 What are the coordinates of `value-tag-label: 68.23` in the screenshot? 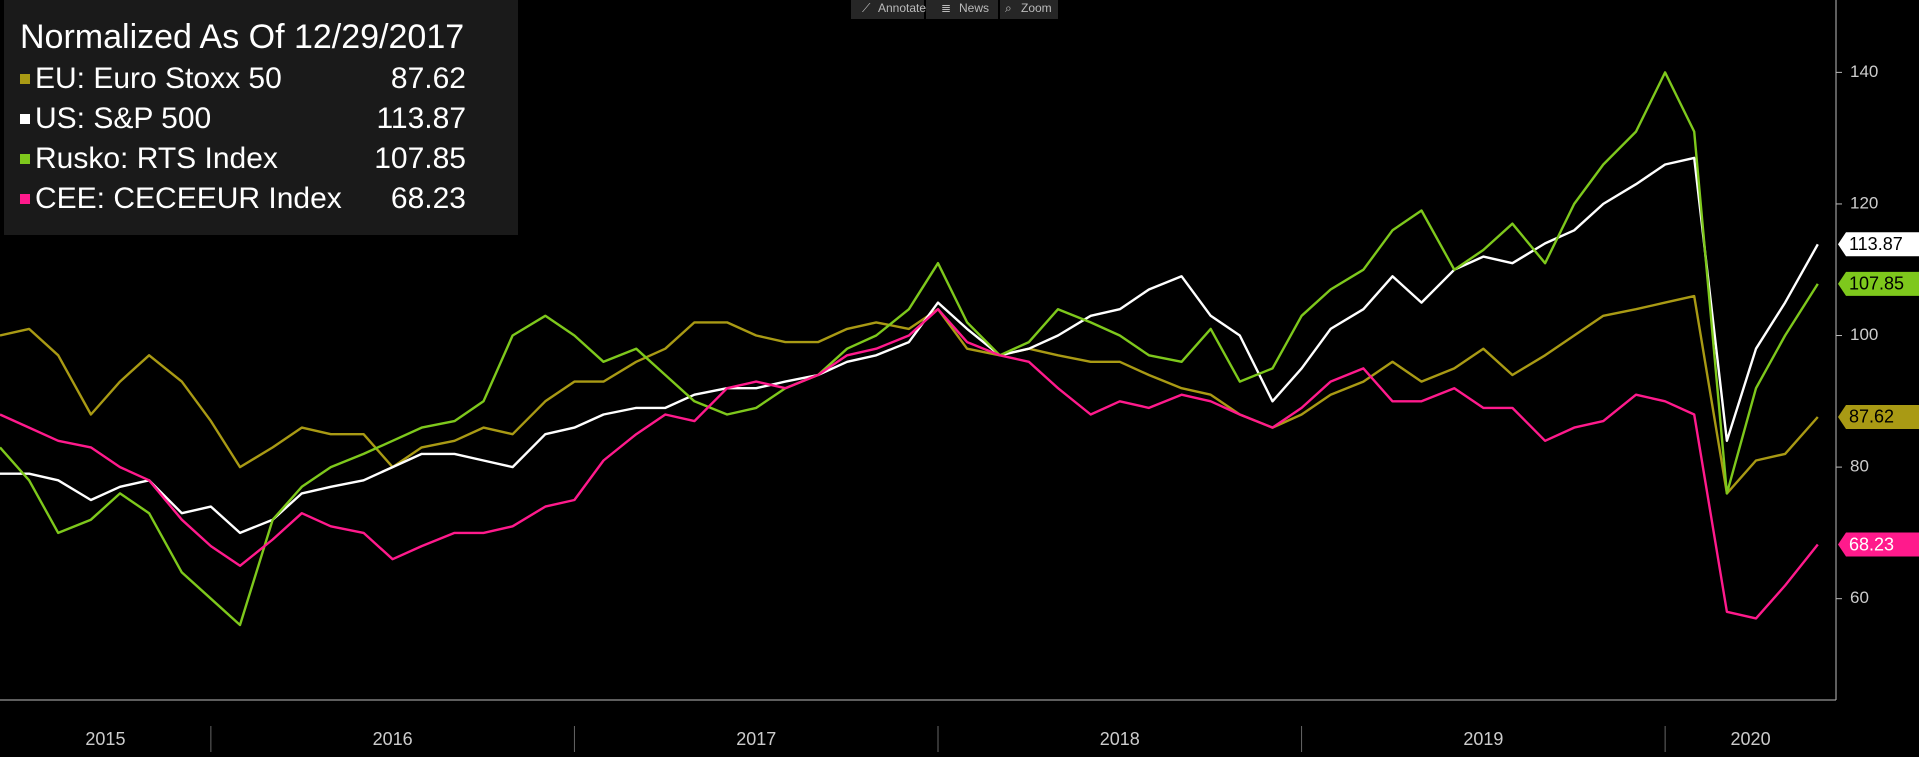 It's located at (1871, 544).